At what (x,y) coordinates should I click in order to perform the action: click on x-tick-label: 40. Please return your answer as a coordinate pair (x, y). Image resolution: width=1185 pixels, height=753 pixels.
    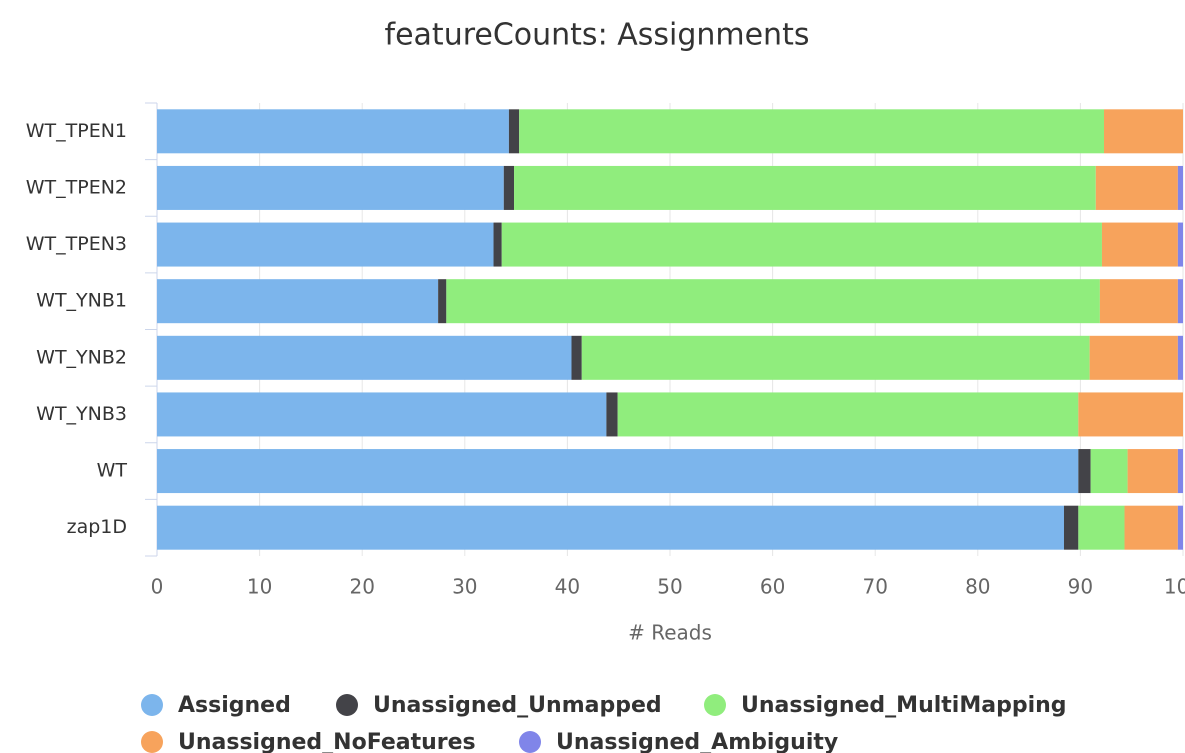
    Looking at the image, I should click on (567, 587).